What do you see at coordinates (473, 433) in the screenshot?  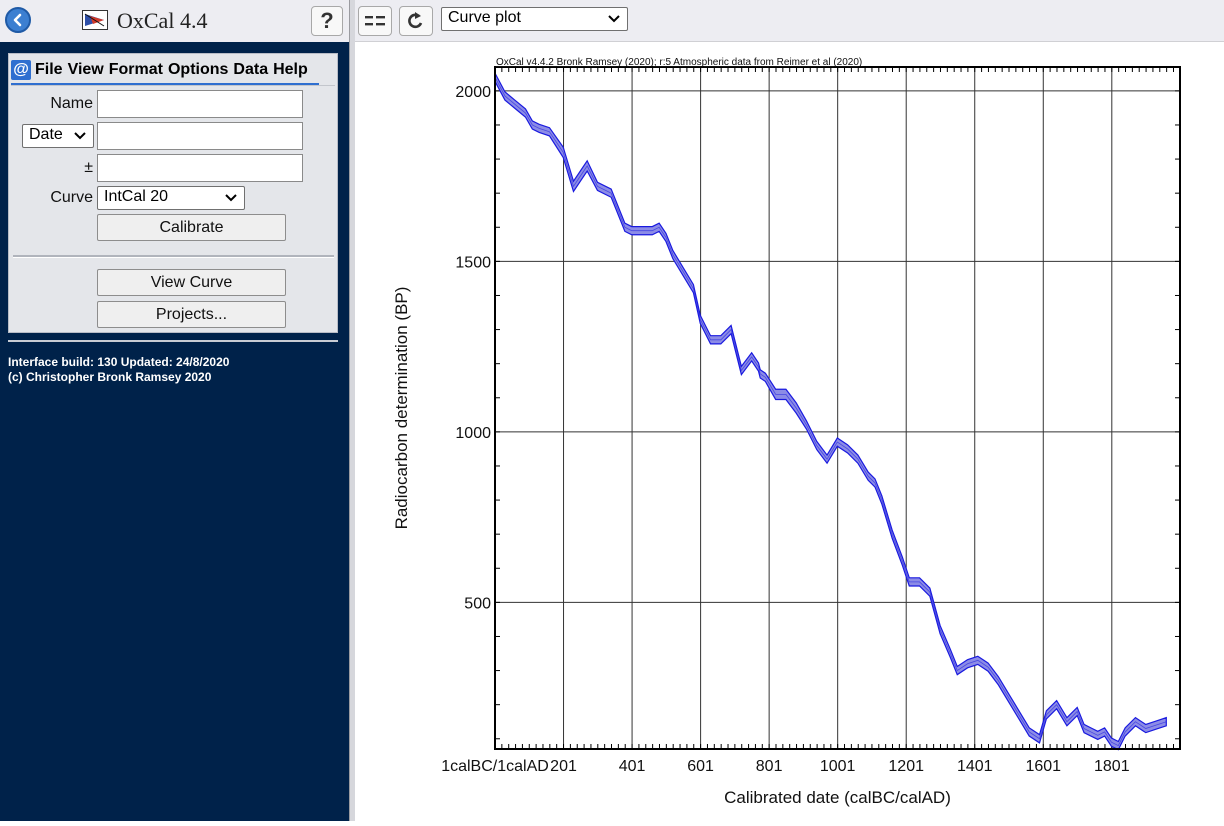 I see `y-tick-label: 1000` at bounding box center [473, 433].